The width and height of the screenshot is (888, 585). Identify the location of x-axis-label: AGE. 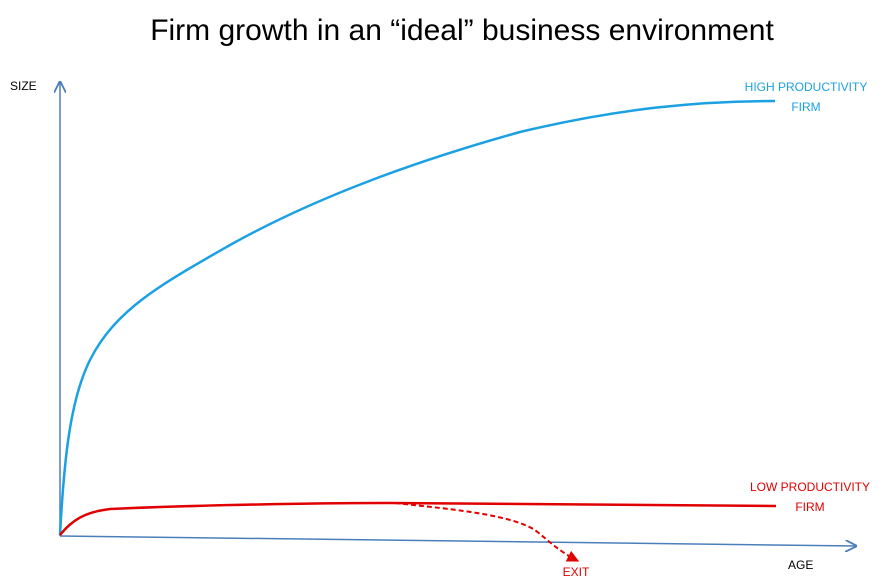
(800, 565).